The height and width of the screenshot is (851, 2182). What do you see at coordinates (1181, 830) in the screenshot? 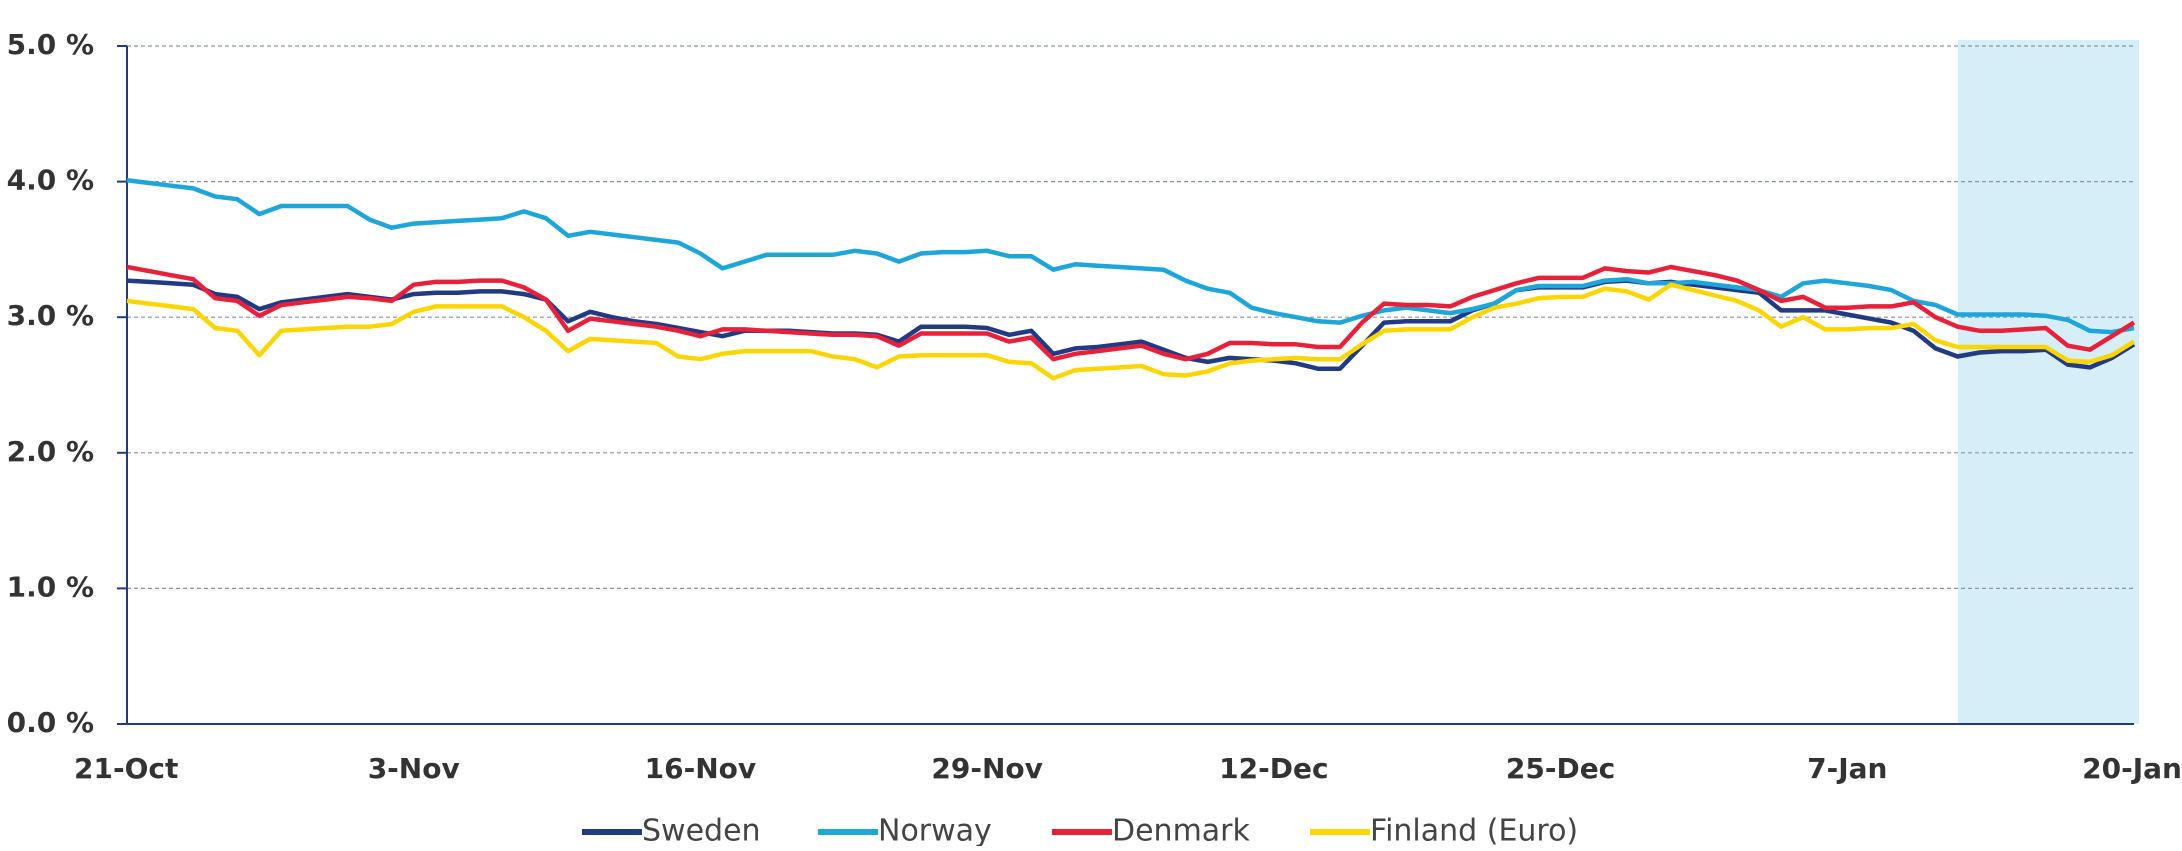
I see `legend-label: Denmark` at bounding box center [1181, 830].